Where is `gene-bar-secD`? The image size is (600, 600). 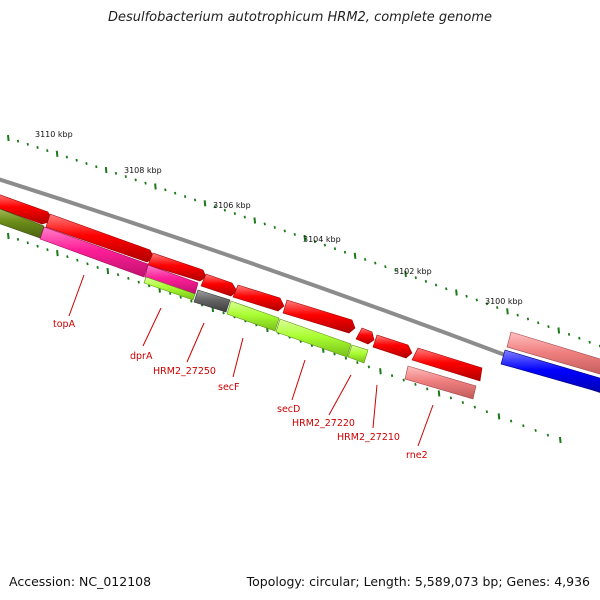
gene-bar-secD is located at coordinates (313, 338).